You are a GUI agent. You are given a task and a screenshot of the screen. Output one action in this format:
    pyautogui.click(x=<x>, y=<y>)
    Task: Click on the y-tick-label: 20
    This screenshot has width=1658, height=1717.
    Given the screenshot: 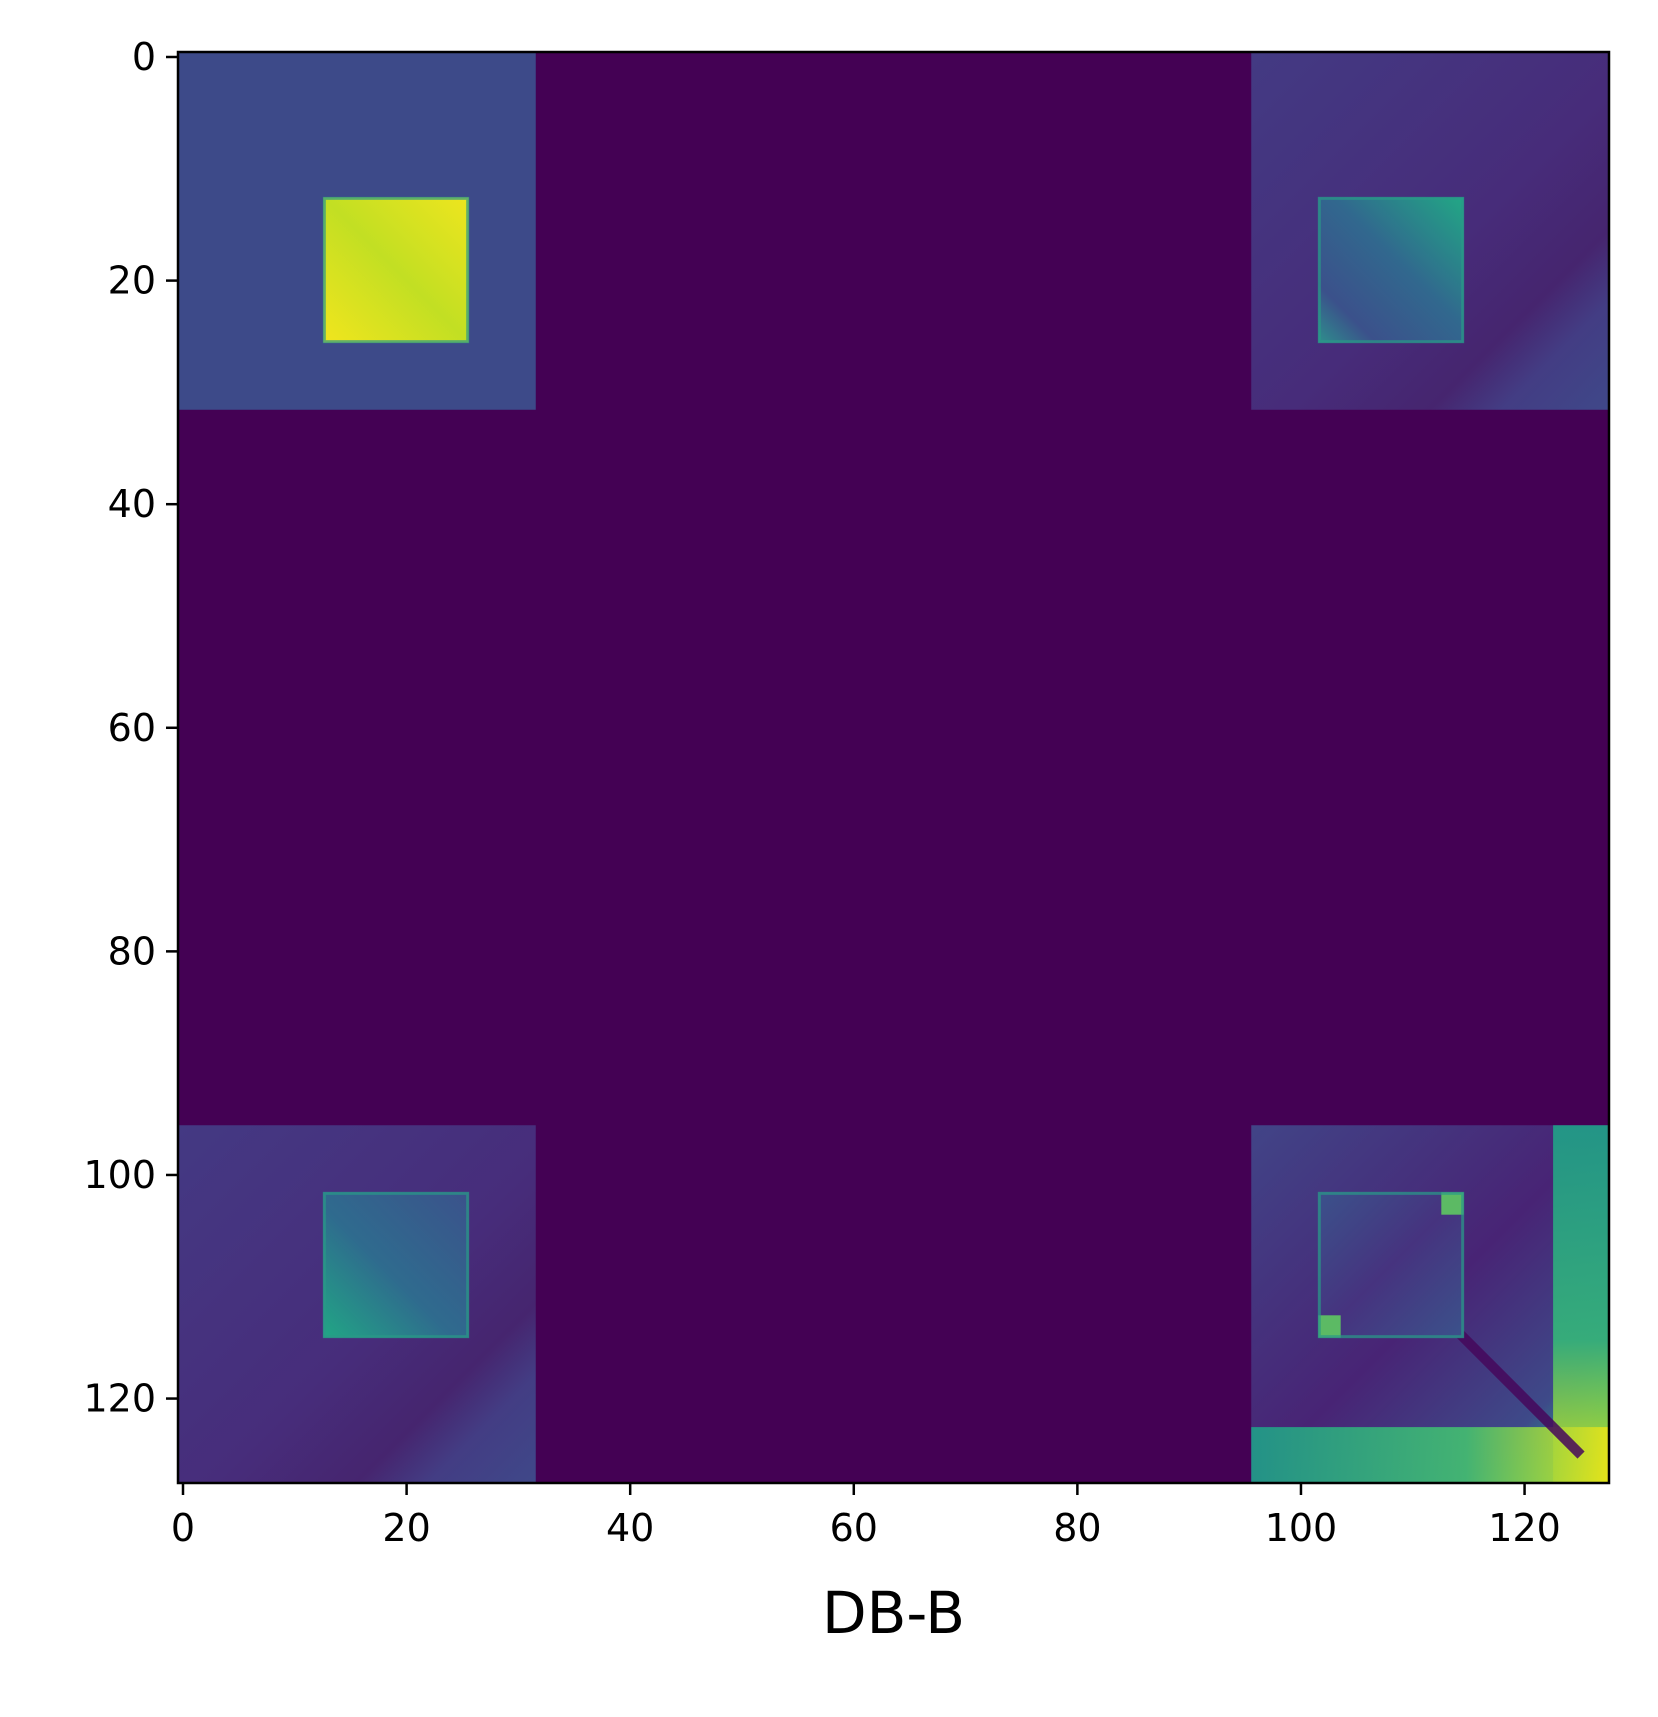 What is the action you would take?
    pyautogui.click(x=132, y=281)
    